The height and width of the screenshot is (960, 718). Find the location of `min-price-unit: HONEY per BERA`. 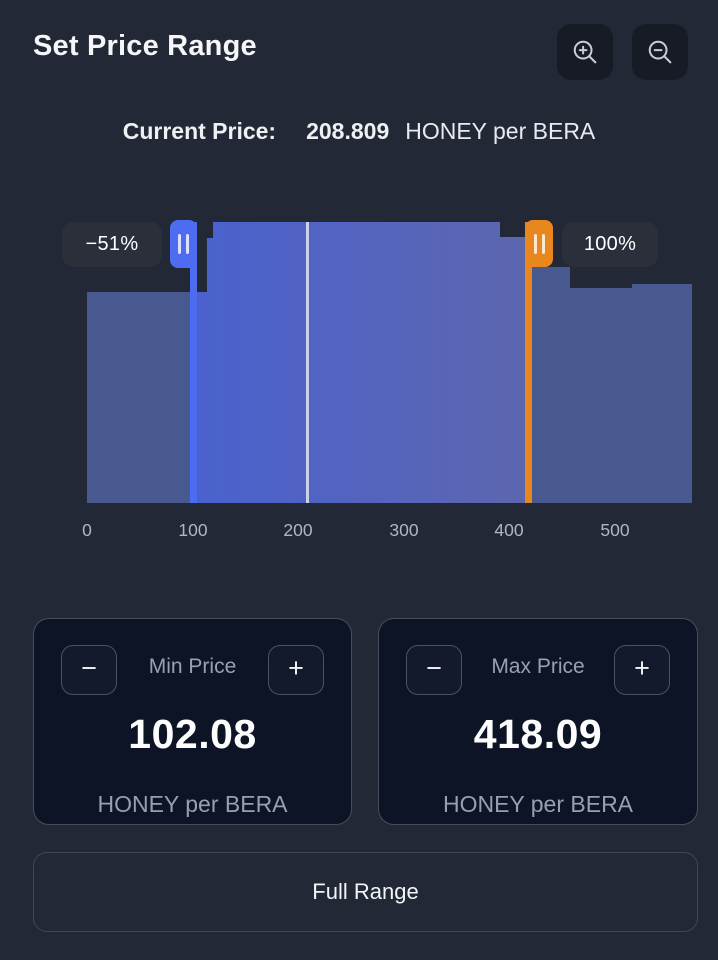

min-price-unit: HONEY per BERA is located at coordinates (192, 804).